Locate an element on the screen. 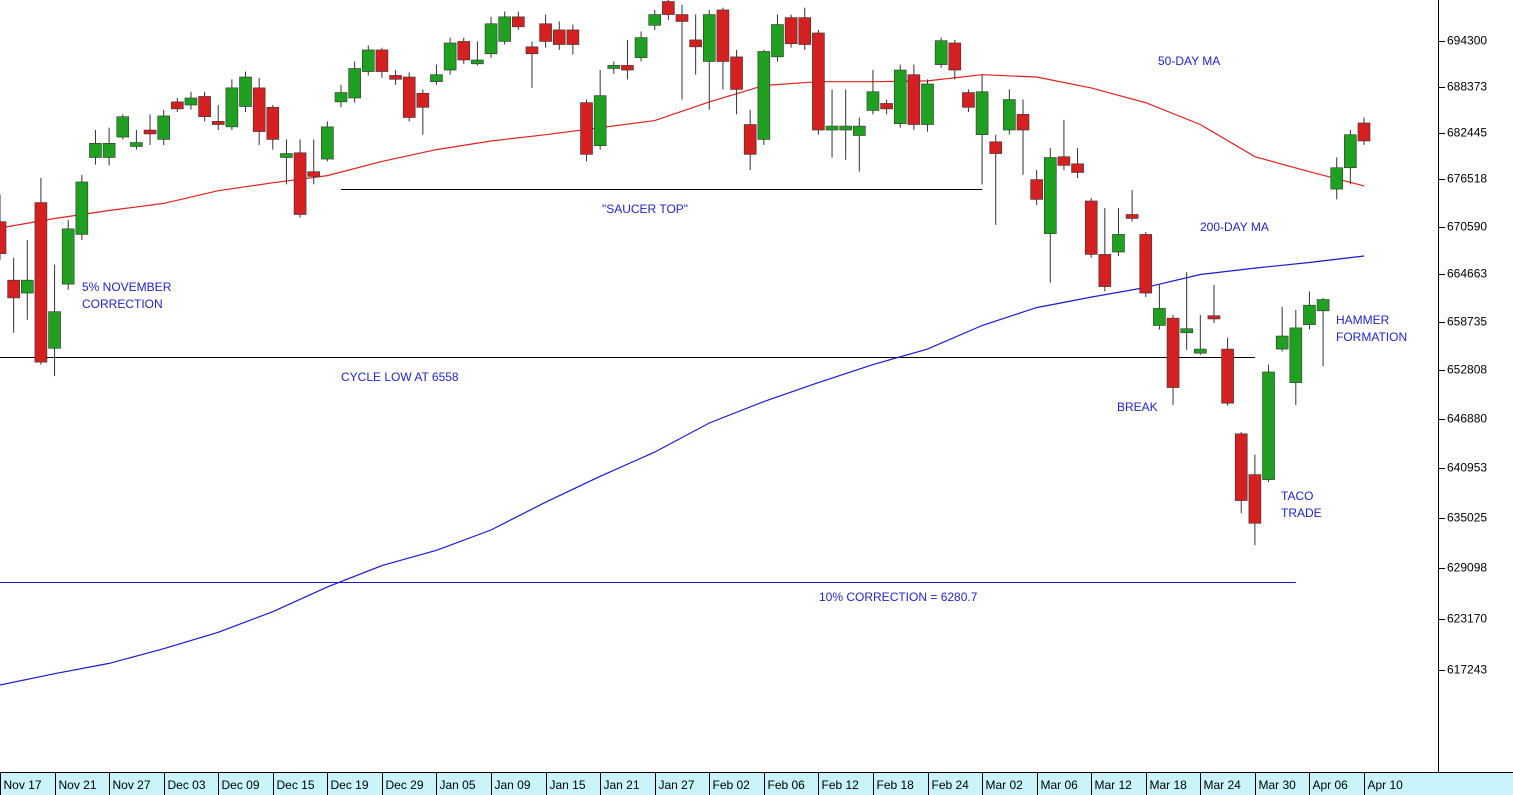  annotation: FORMATION is located at coordinates (1371, 337).